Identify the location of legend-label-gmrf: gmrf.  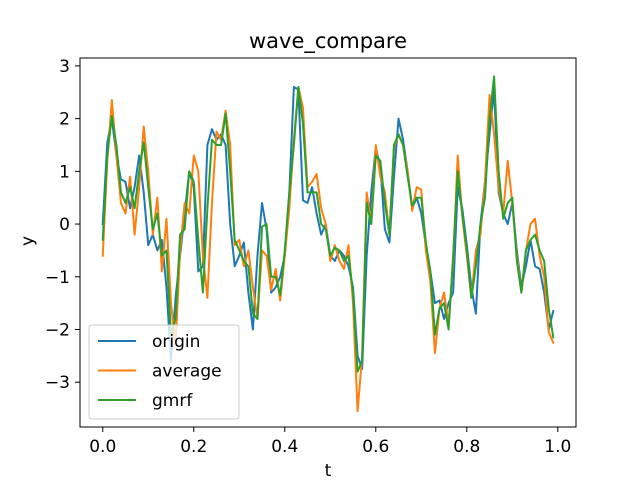
(172, 401).